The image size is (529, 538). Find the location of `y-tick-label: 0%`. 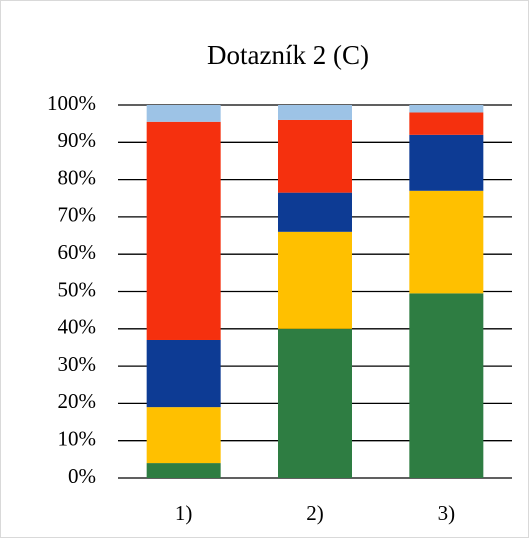

y-tick-label: 0% is located at coordinates (82, 476).